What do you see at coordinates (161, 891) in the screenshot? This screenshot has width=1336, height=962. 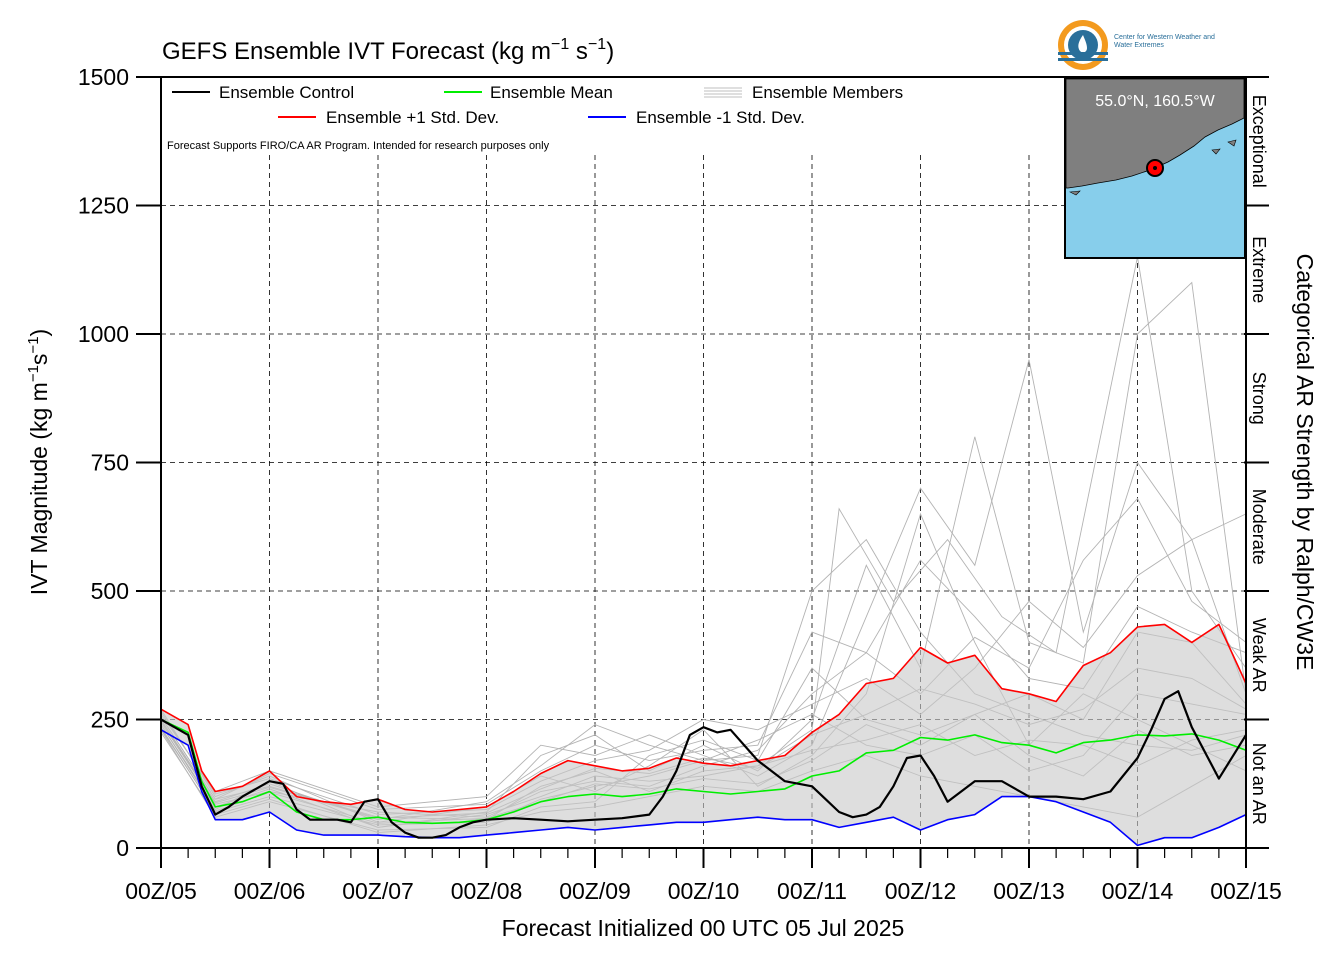 I see `x-tick-label: 00Z/05` at bounding box center [161, 891].